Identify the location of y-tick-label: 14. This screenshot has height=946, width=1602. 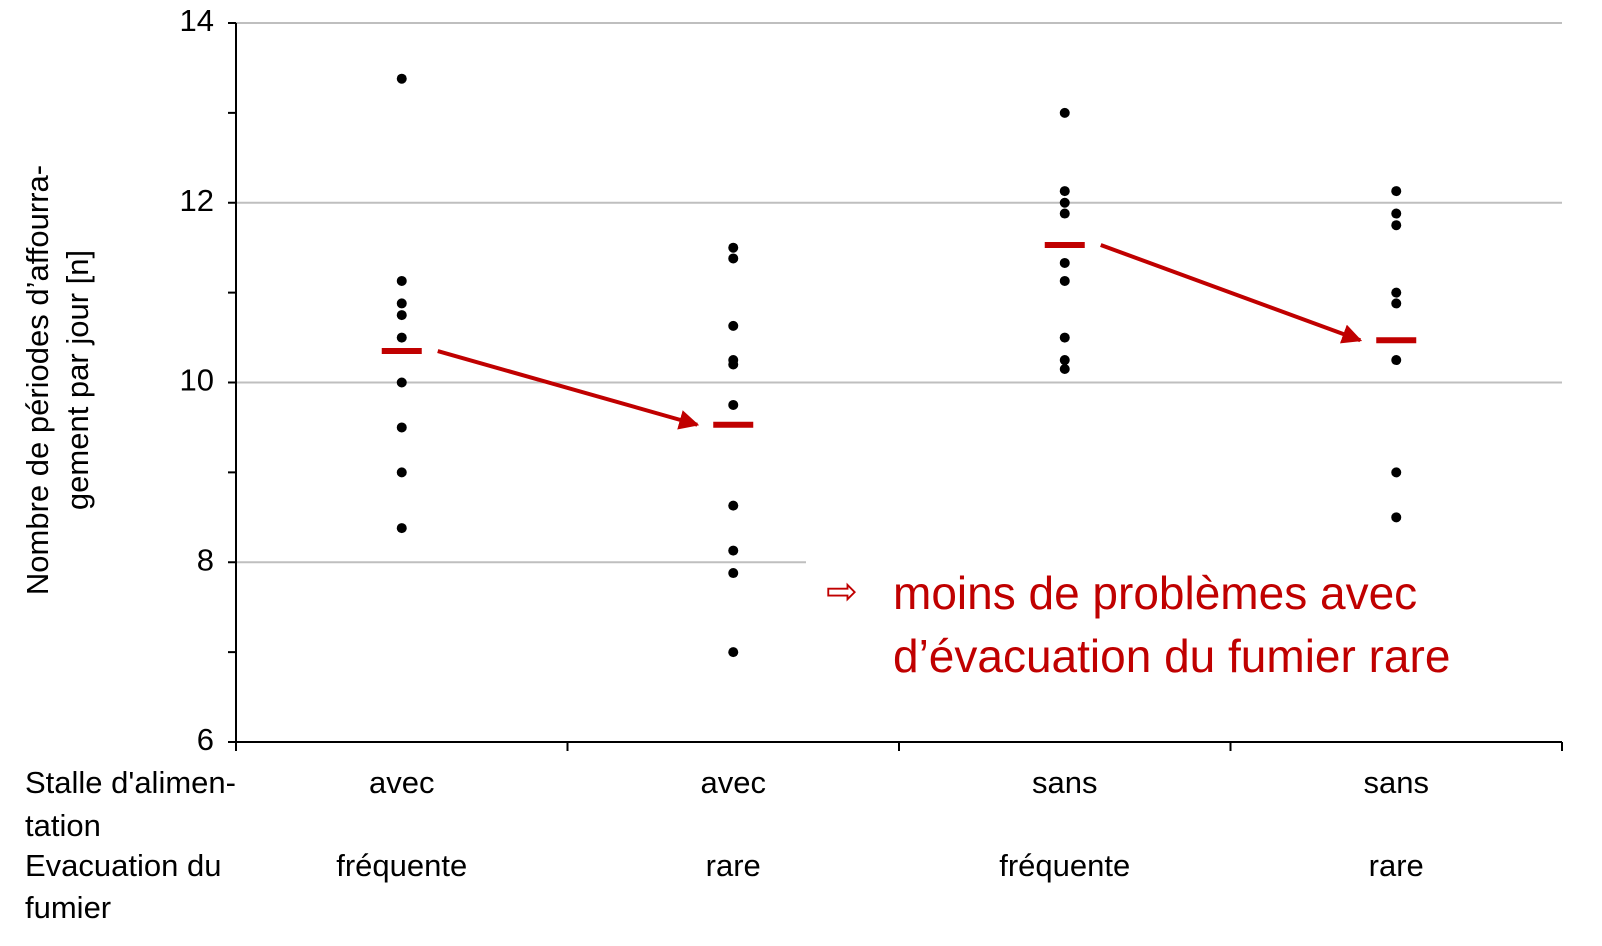
(197, 20).